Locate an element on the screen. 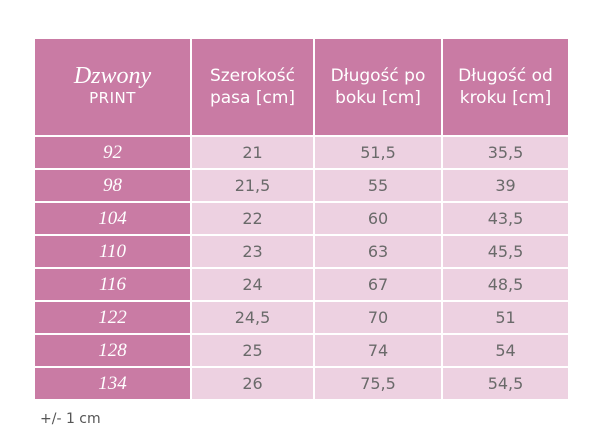 The width and height of the screenshot is (609, 442). size-cell: 128 is located at coordinates (112, 350).